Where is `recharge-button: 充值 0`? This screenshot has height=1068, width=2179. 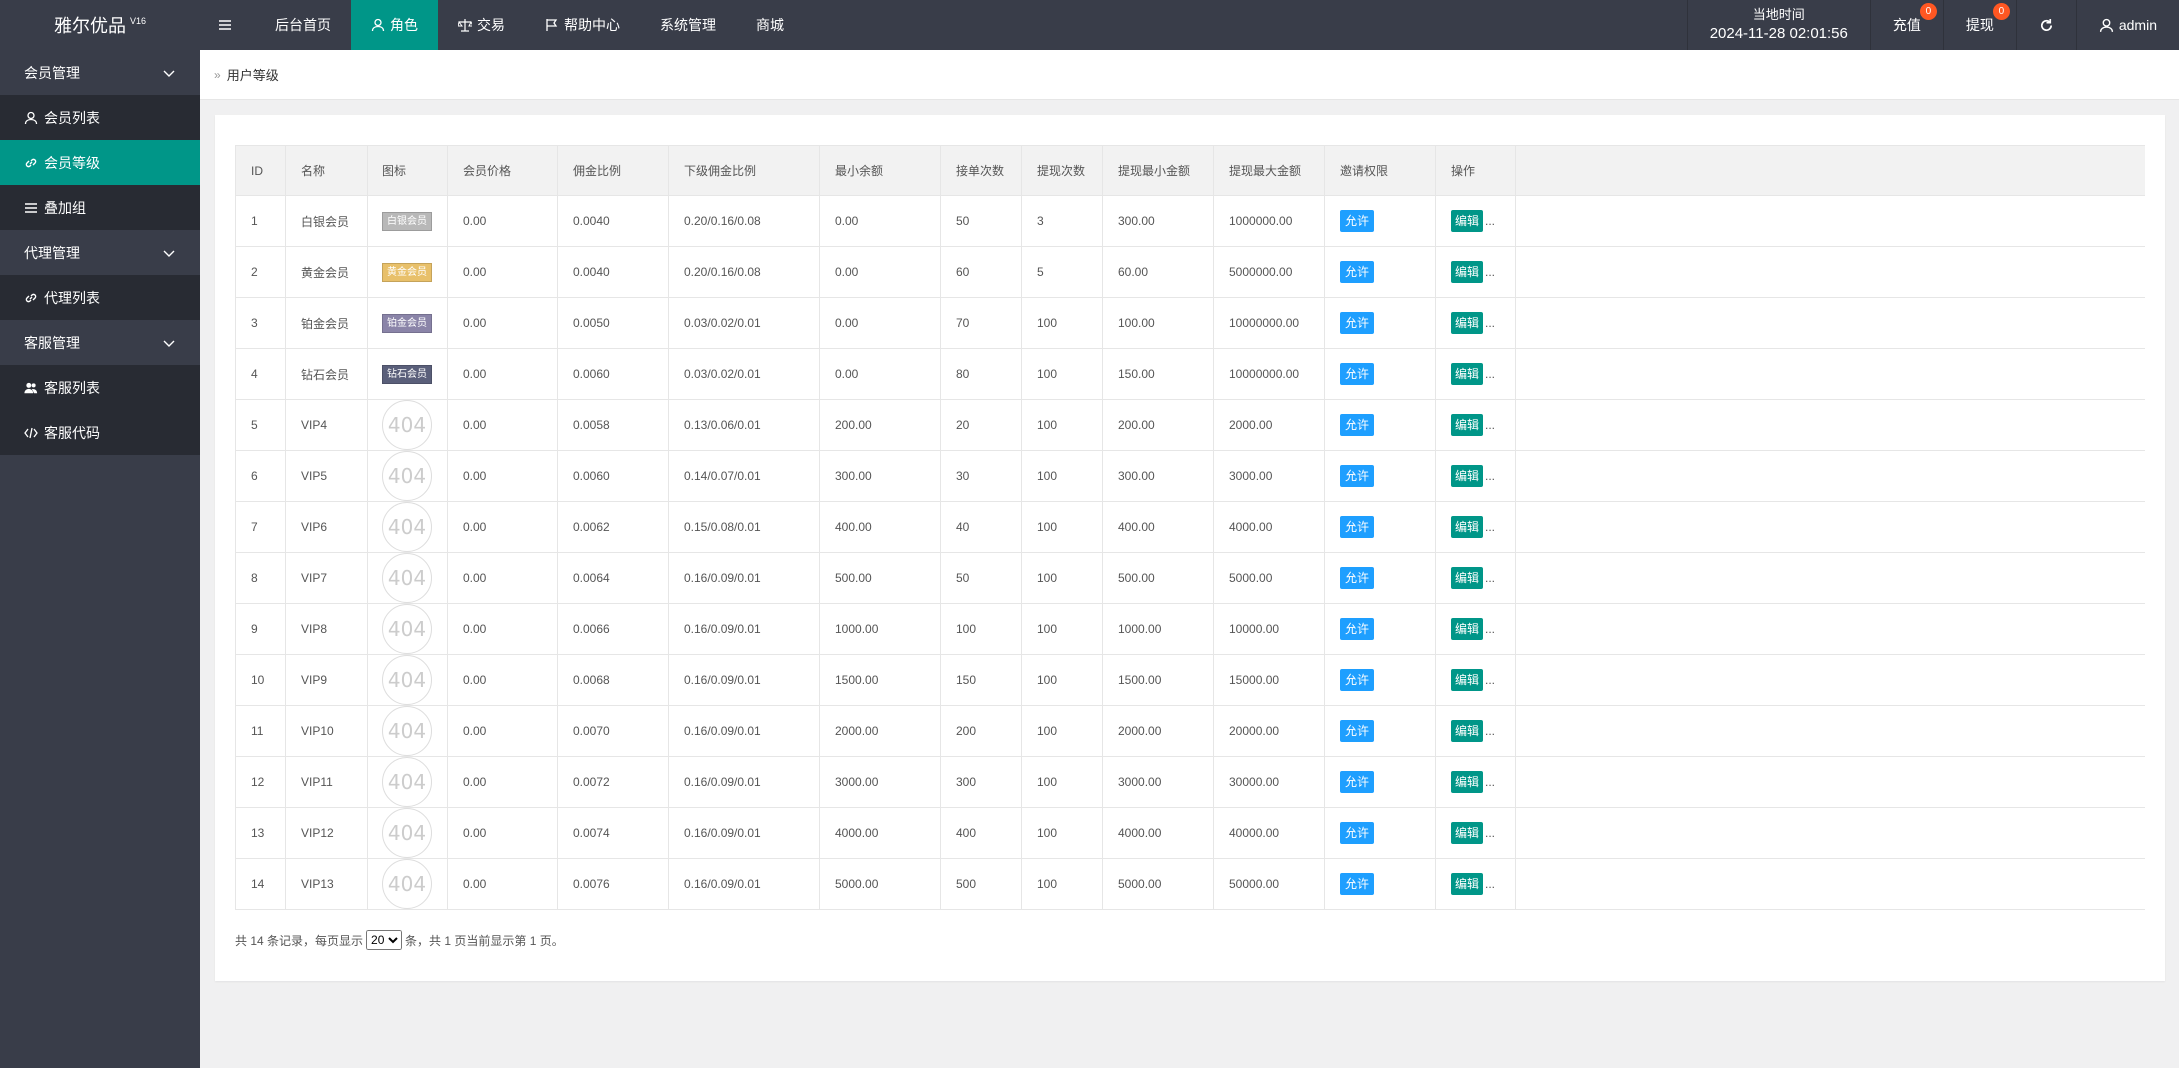 recharge-button: 充值 0 is located at coordinates (1906, 25).